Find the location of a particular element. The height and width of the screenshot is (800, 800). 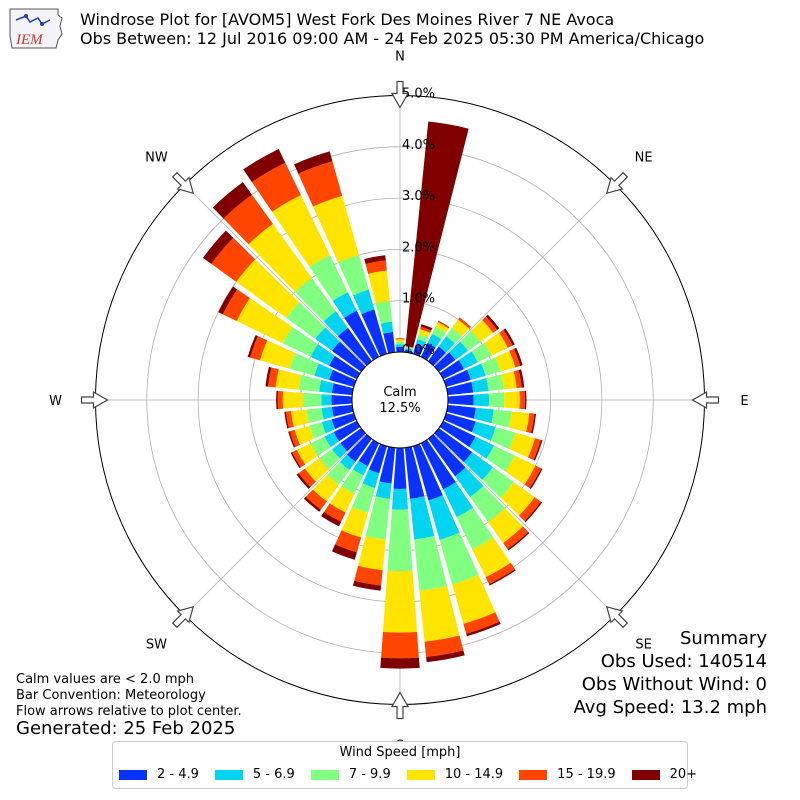

compass-label: W is located at coordinates (55, 401).